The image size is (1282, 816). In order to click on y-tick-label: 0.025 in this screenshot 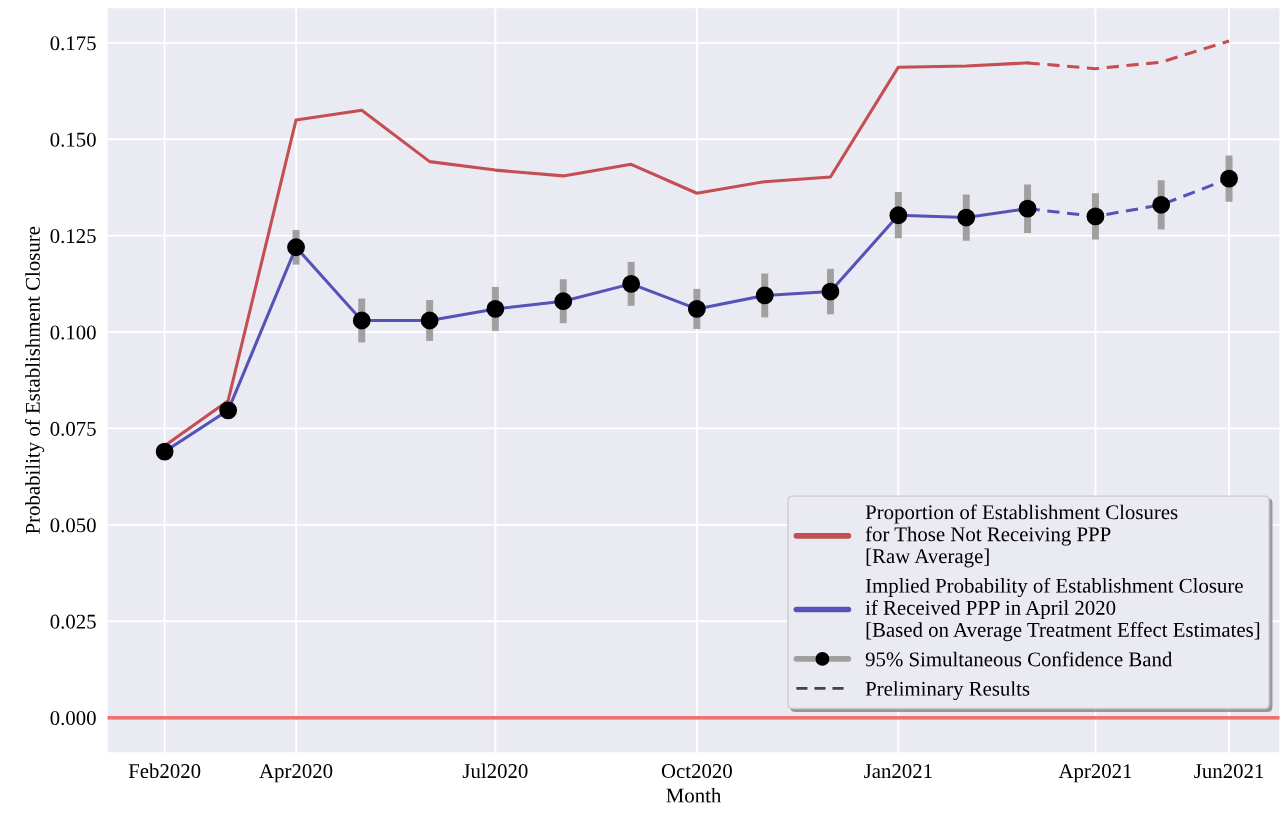, I will do `click(73, 621)`.